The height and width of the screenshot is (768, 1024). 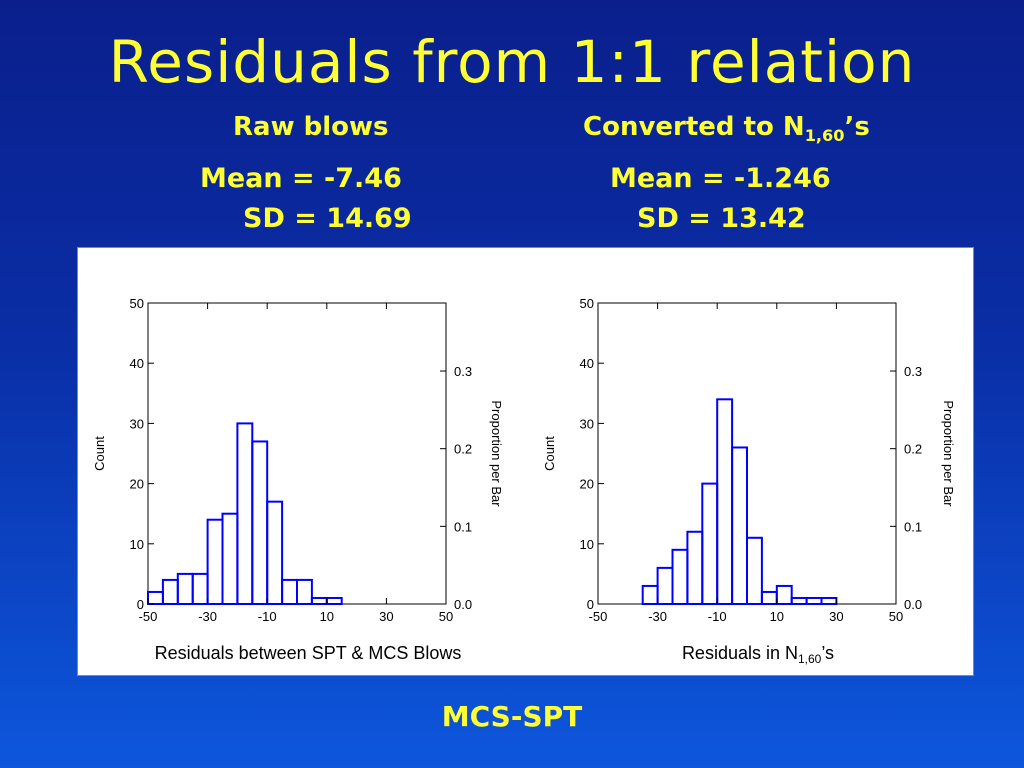 I want to click on chart1-right-tick-label: 0.1, so click(x=463, y=526).